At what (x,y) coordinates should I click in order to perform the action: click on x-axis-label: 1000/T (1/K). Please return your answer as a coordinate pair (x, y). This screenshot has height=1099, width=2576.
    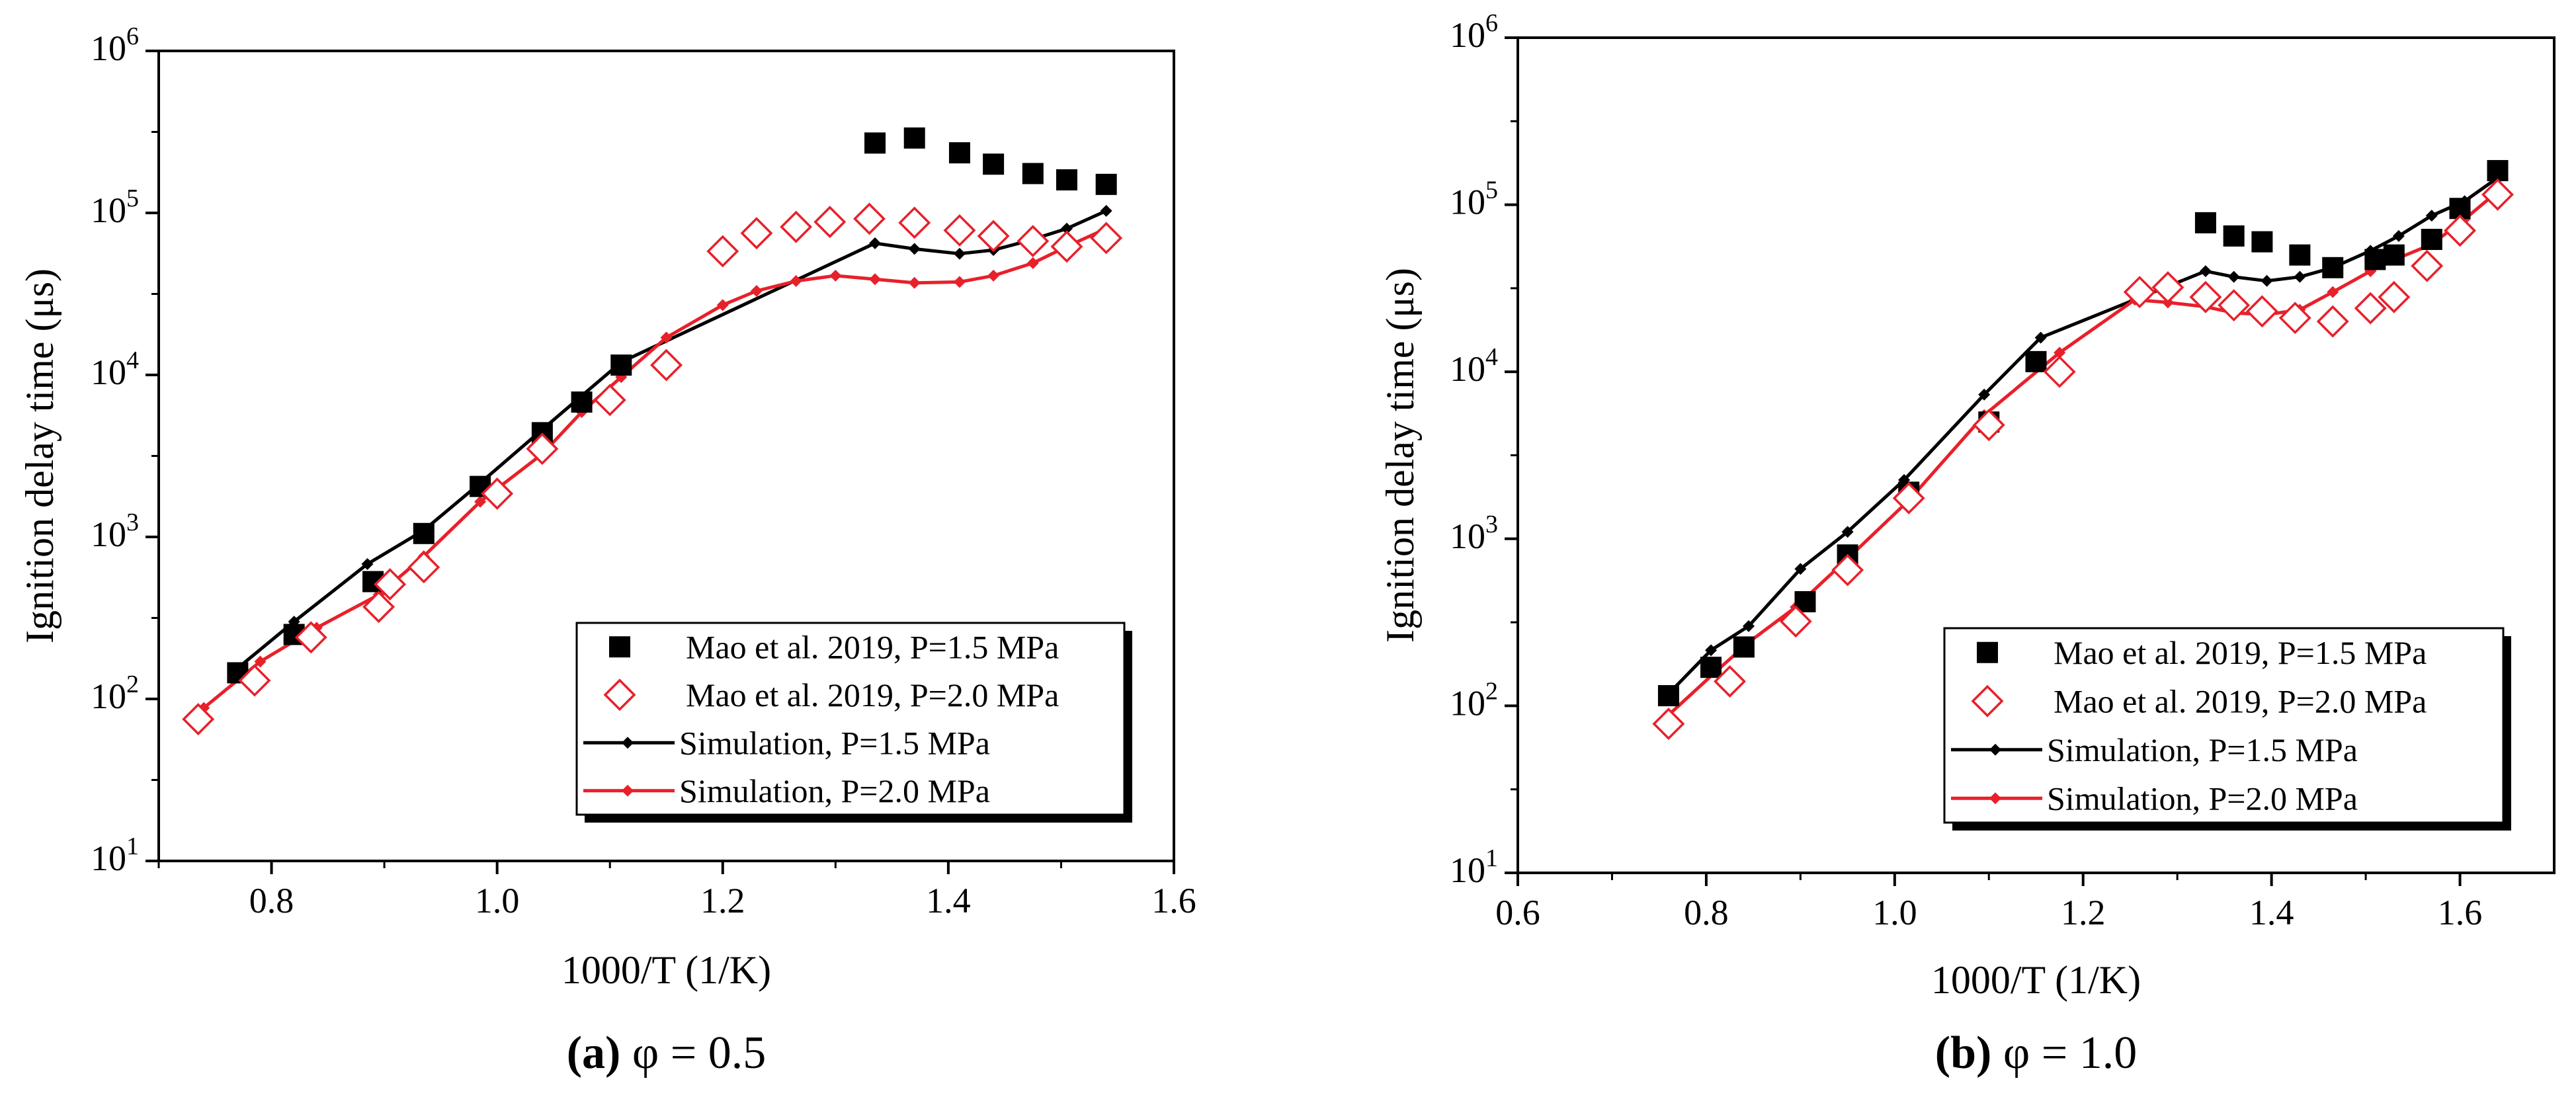
    Looking at the image, I should click on (2036, 980).